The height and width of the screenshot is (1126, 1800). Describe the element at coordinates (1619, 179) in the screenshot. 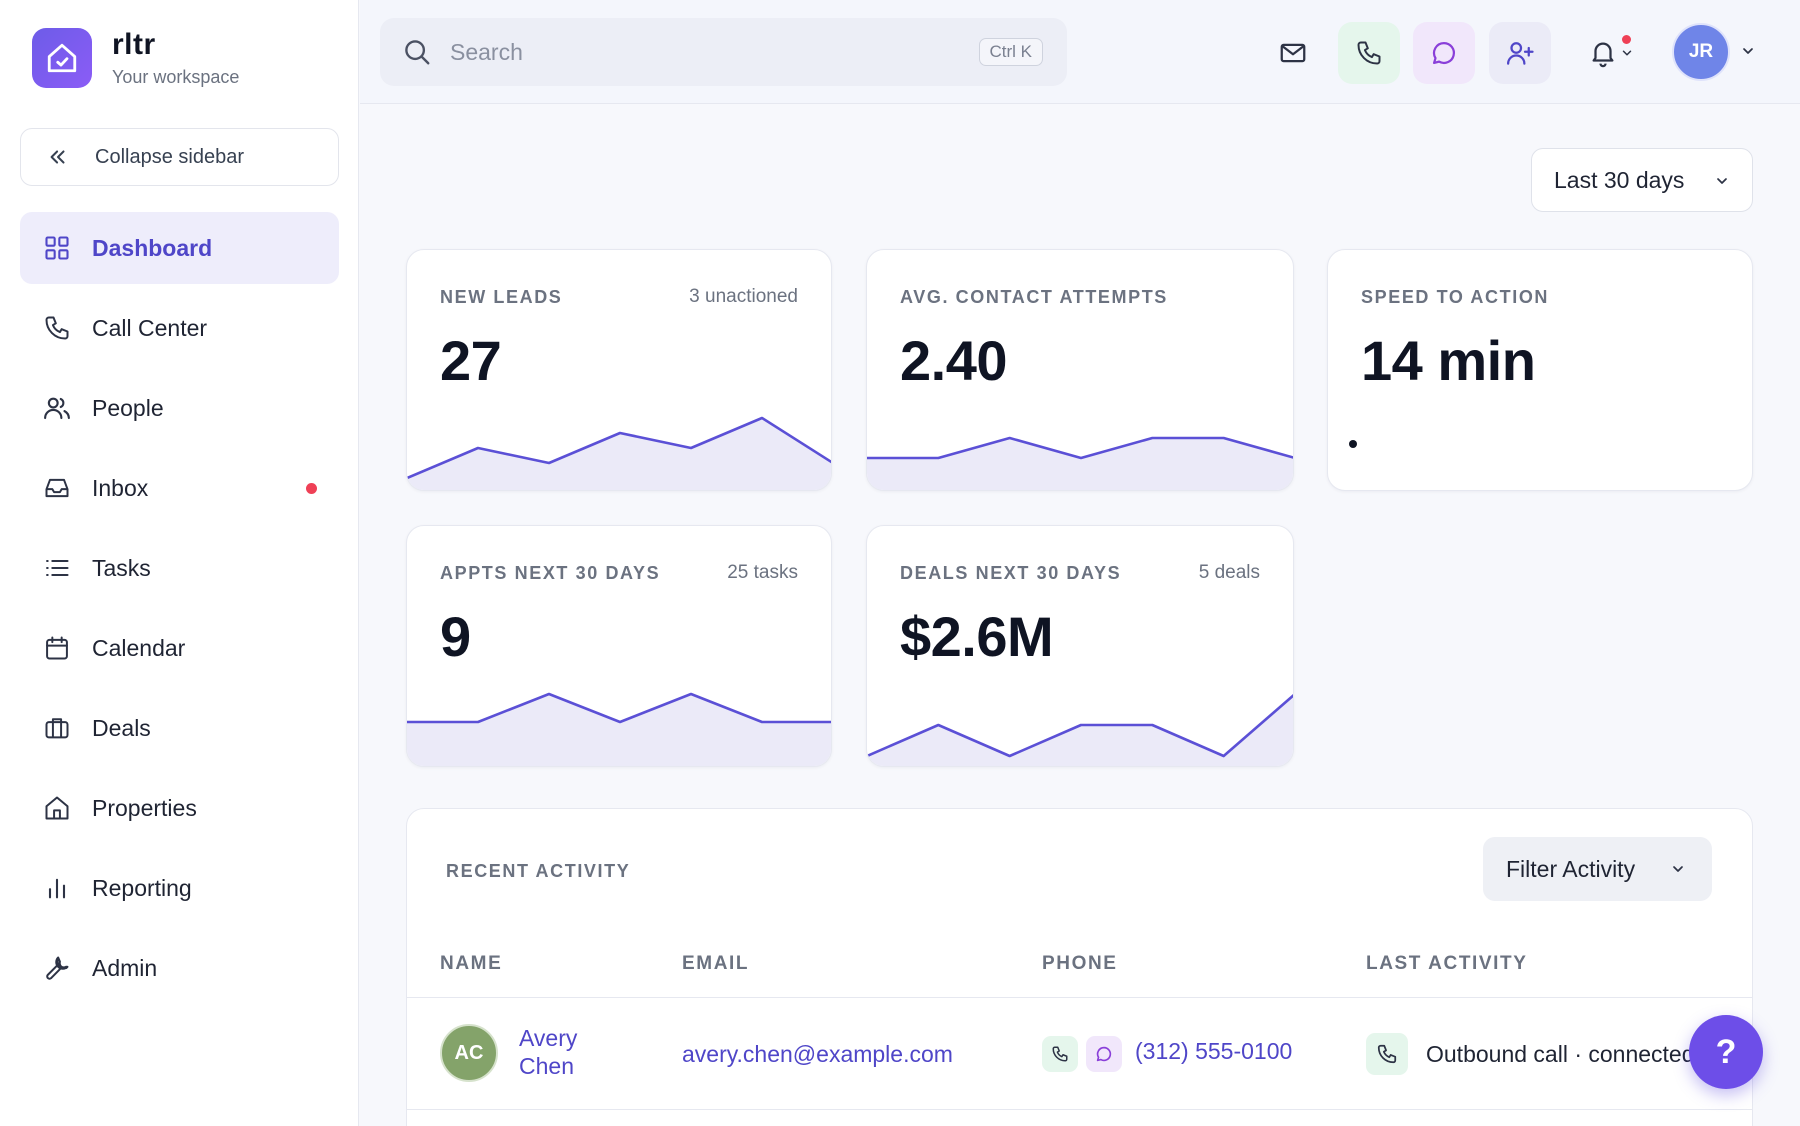

I see `date-range-label: Last 30 days` at that location.